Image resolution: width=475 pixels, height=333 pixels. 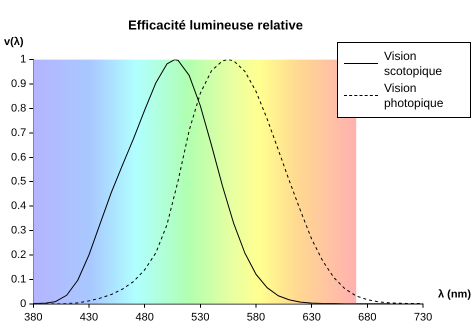 I want to click on x-tick-label: 580, so click(x=256, y=317).